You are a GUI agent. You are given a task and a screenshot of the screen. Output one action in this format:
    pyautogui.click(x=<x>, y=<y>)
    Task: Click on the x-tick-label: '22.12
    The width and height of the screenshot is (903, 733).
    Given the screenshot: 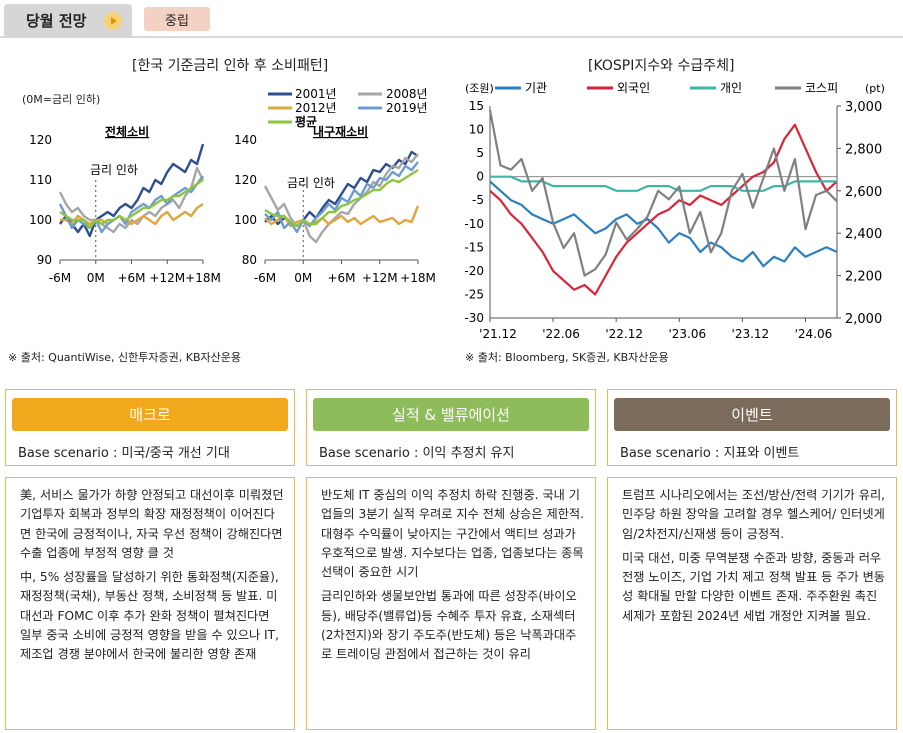 What is the action you would take?
    pyautogui.click(x=624, y=334)
    